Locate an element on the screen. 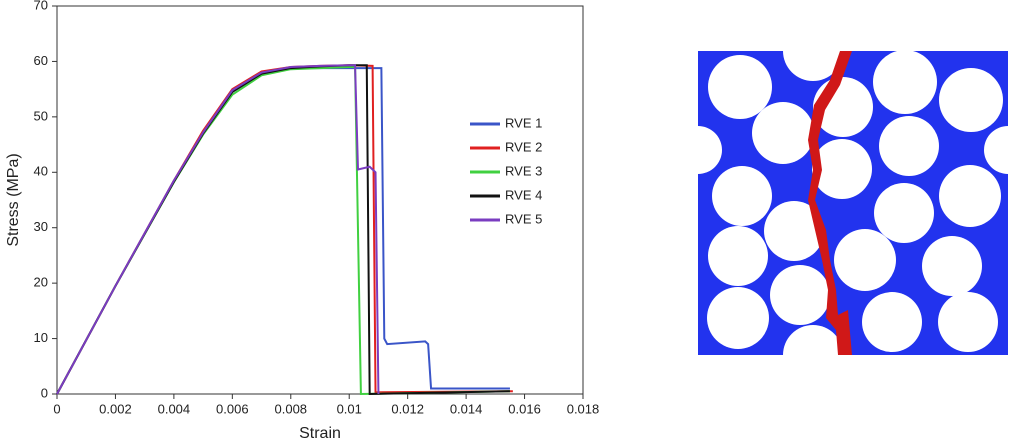 The height and width of the screenshot is (442, 1011). y-tick-label: 70 is located at coordinates (41, 6).